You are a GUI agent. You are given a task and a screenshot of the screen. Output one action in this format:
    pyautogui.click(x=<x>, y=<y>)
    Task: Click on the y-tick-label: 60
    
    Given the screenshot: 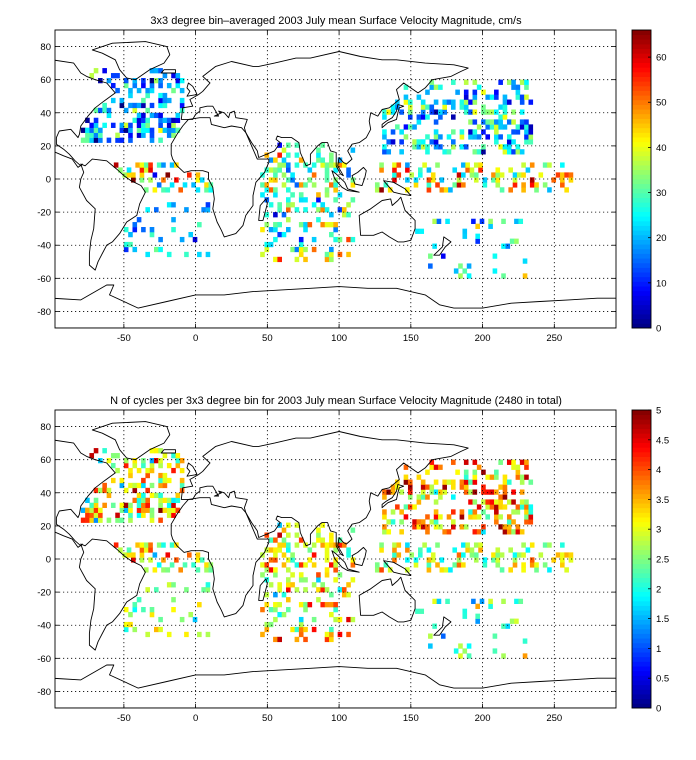 What is the action you would take?
    pyautogui.click(x=45, y=80)
    